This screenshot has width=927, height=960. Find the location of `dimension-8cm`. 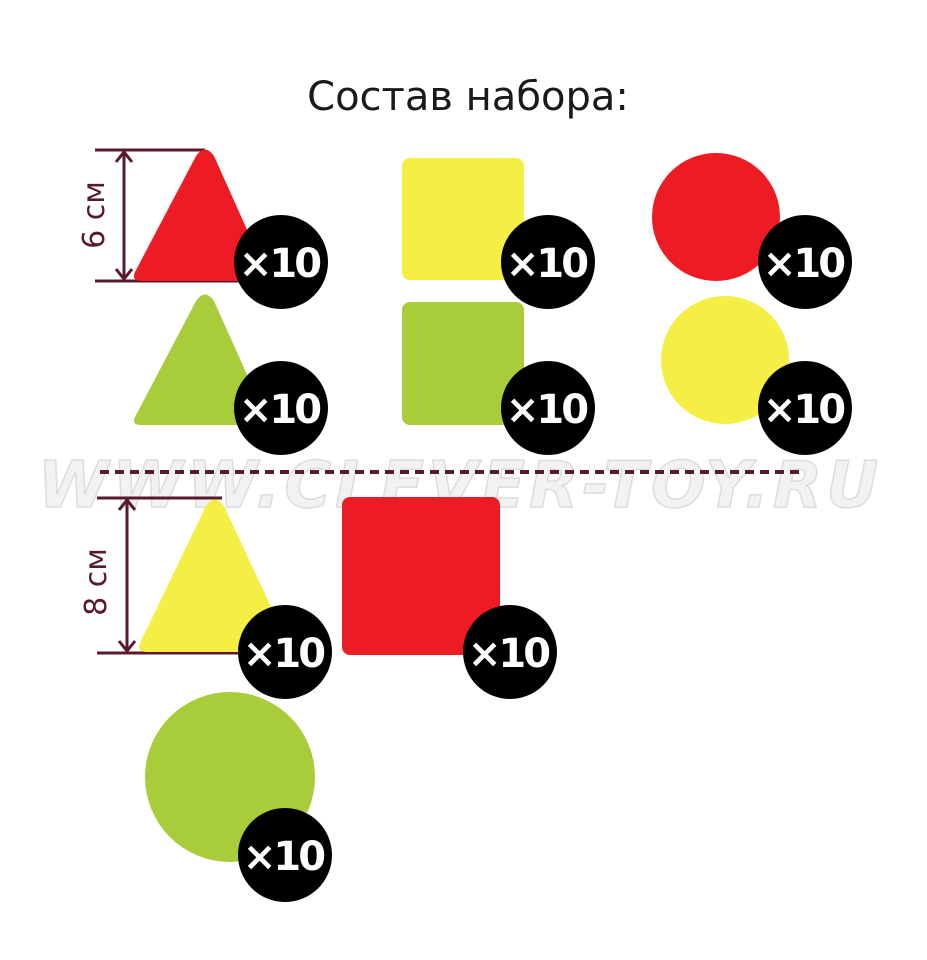

dimension-8cm is located at coordinates (168, 575).